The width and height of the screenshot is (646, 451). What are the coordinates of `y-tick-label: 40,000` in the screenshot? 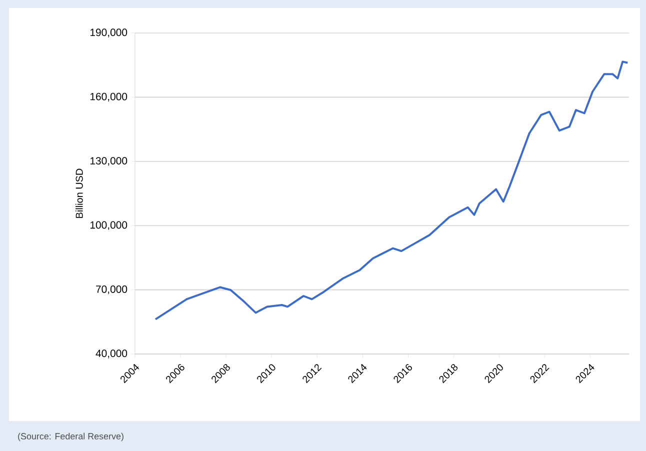 It's located at (112, 354).